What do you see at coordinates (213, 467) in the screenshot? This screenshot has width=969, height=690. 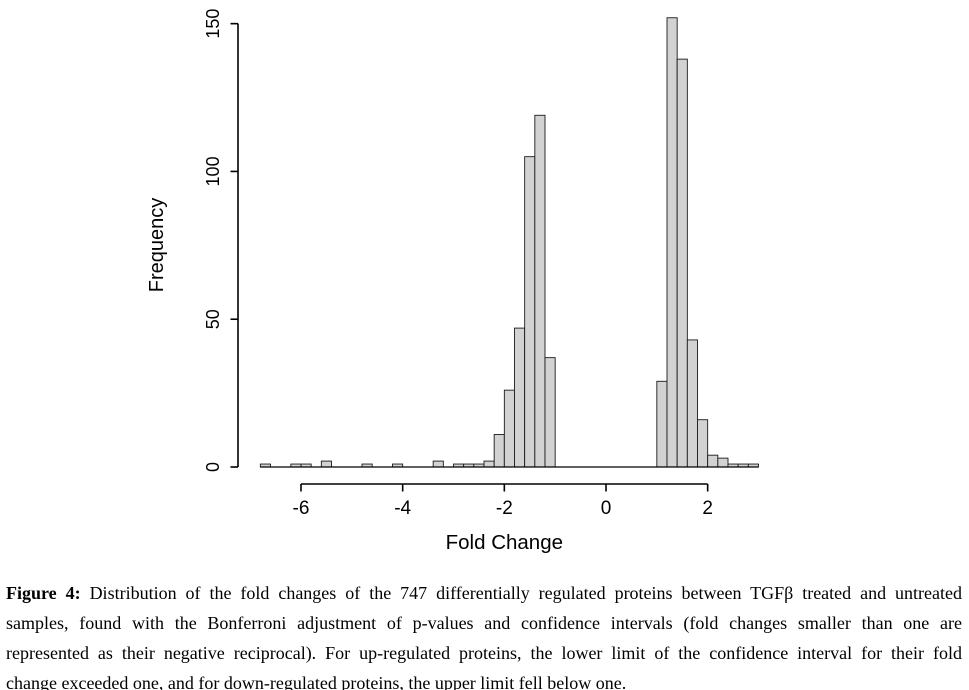 I see `y-tick-label: 0` at bounding box center [213, 467].